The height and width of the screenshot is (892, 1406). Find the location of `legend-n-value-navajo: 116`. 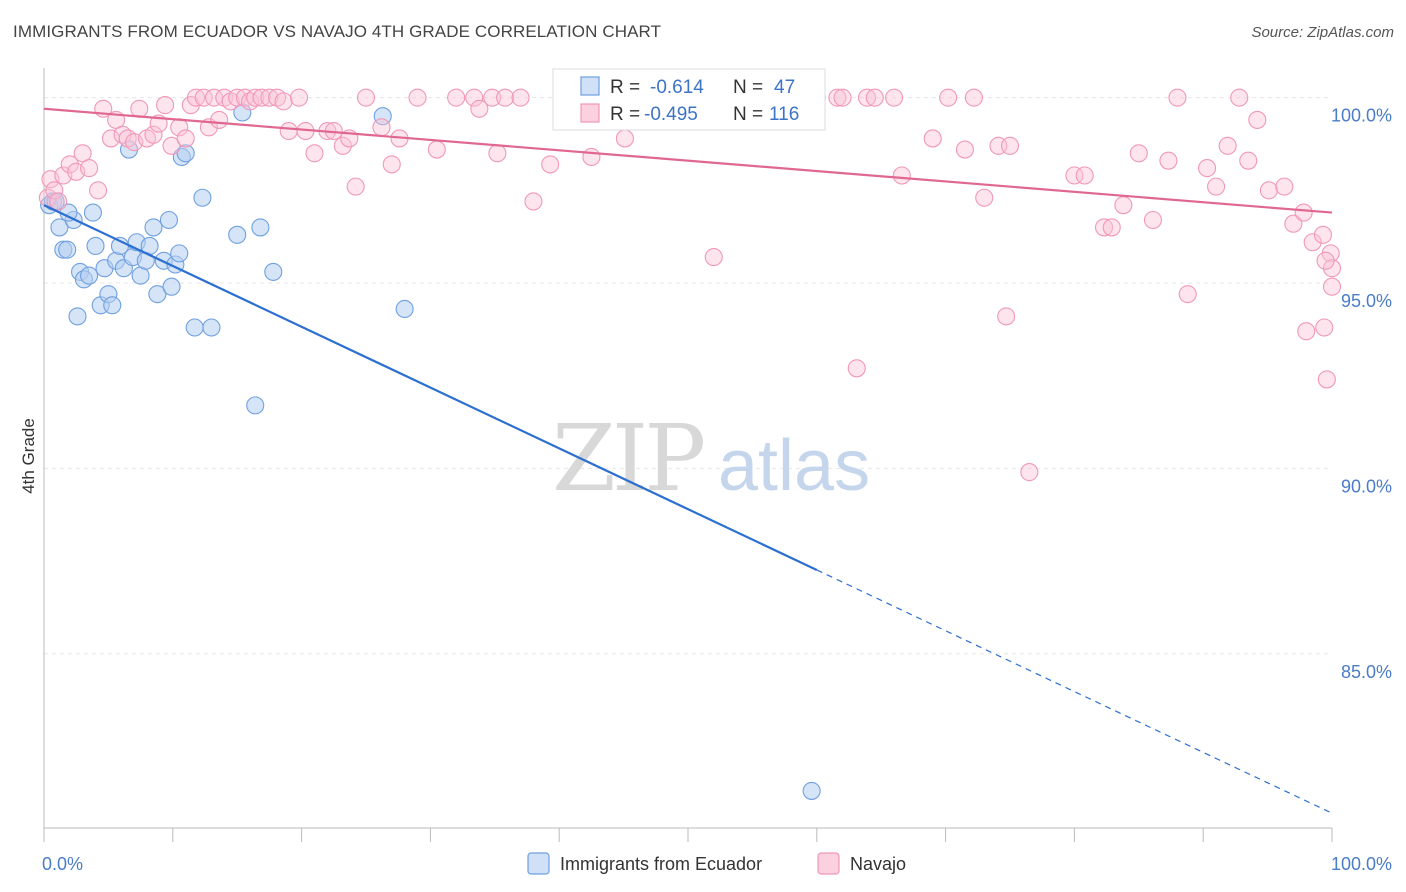

legend-n-value-navajo: 116 is located at coordinates (784, 114).